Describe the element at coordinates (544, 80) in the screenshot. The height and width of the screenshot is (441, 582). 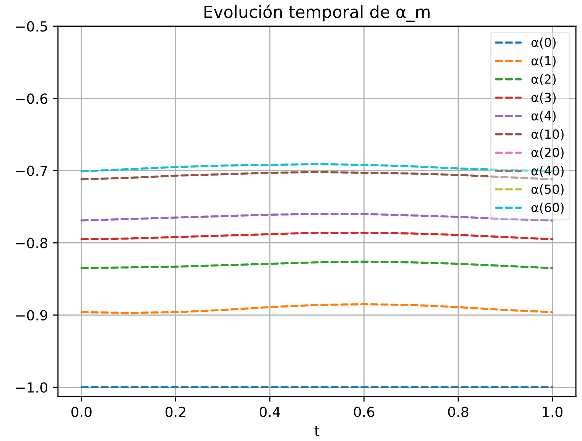
I see `legend-label: α(2)` at that location.